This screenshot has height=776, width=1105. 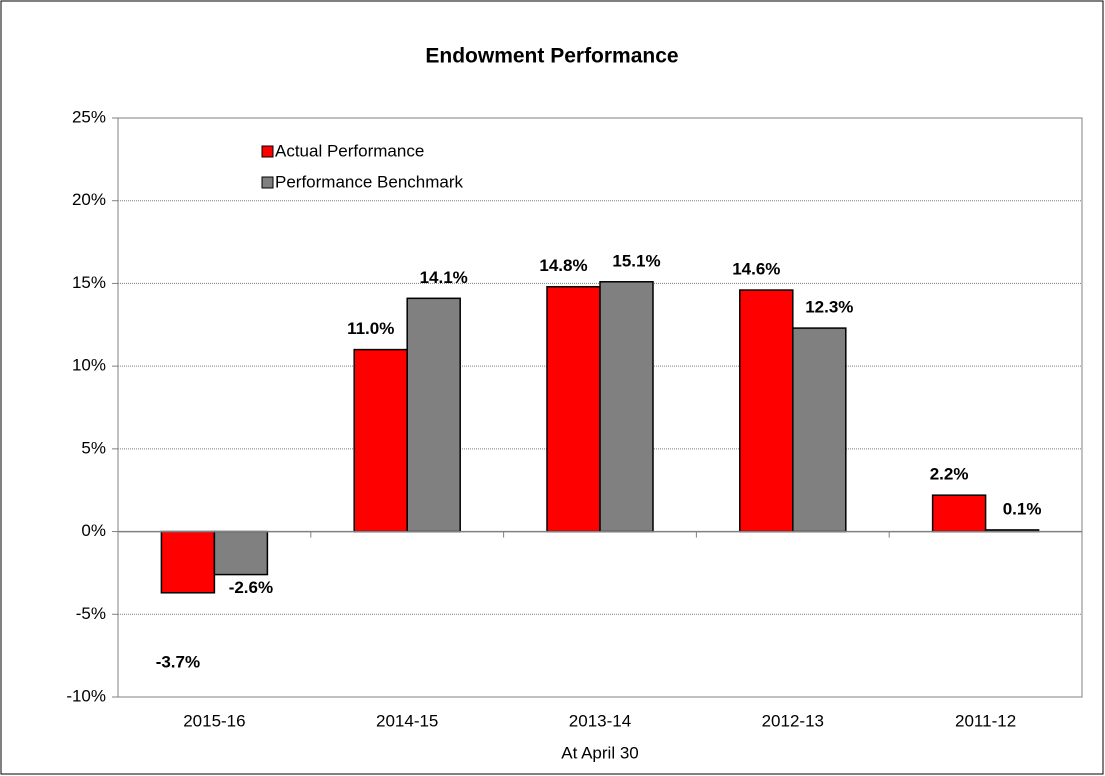 What do you see at coordinates (89, 116) in the screenshot?
I see `y-tick-label: 25%` at bounding box center [89, 116].